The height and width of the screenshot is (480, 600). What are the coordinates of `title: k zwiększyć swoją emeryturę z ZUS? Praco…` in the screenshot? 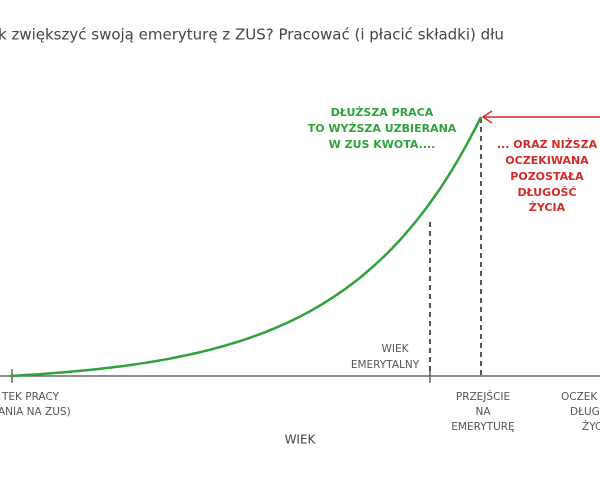 It's located at (252, 35).